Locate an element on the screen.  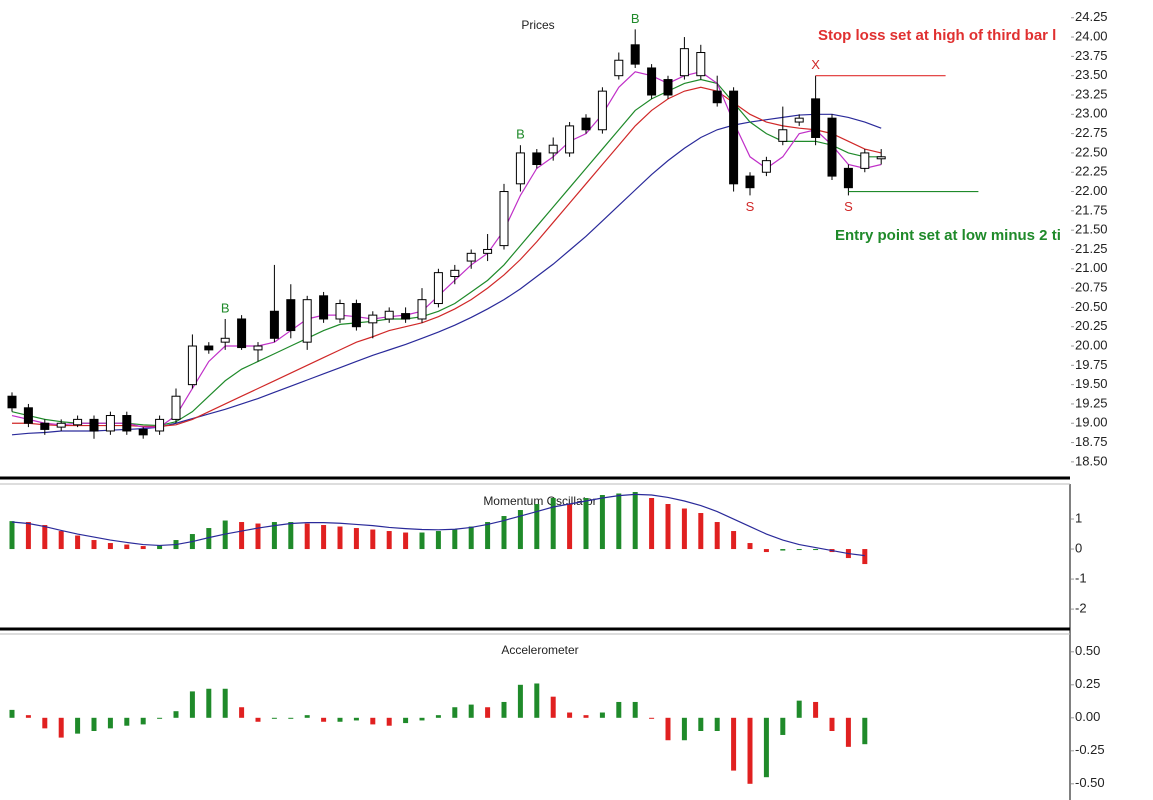
y-tick-label: 21.25 is located at coordinates (1091, 248).